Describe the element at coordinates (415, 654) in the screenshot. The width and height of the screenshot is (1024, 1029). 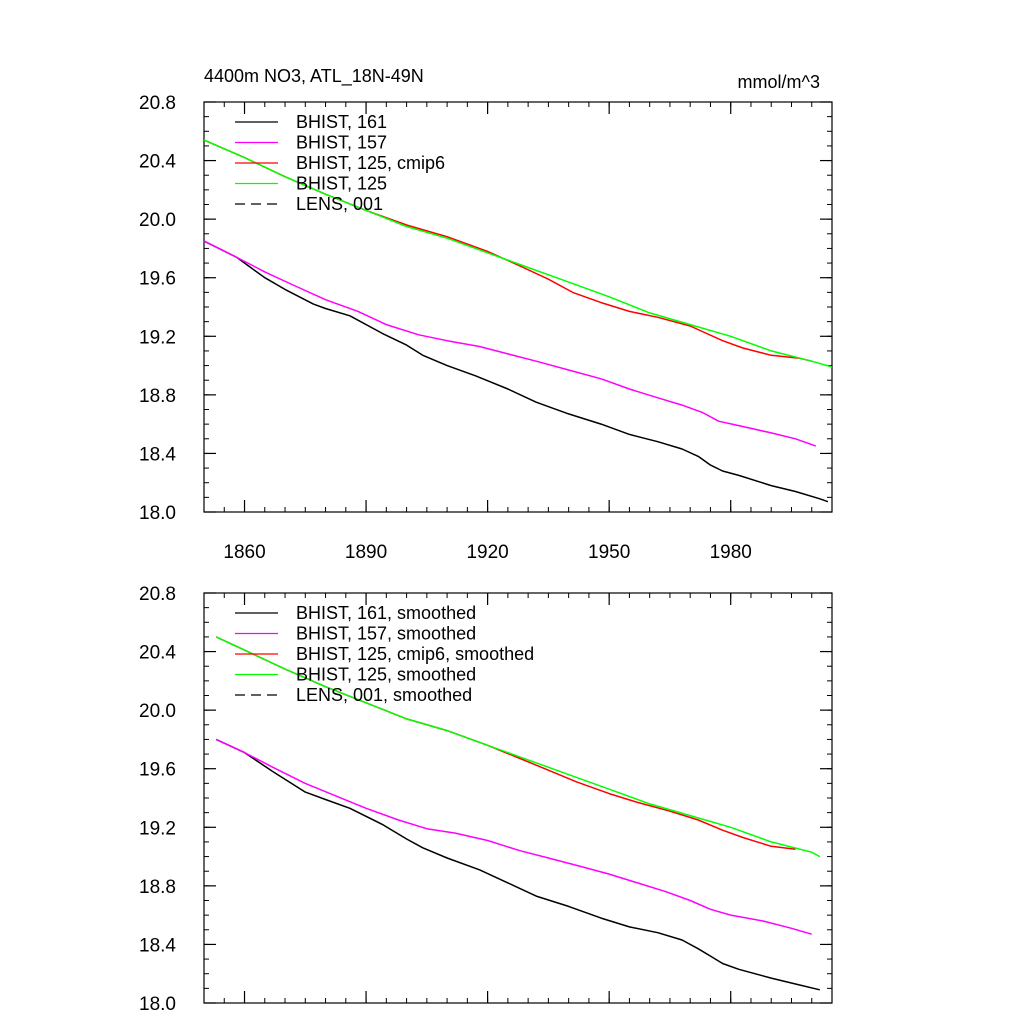
I see `legend-label: BHIST, 125, cmip6, smoothed` at that location.